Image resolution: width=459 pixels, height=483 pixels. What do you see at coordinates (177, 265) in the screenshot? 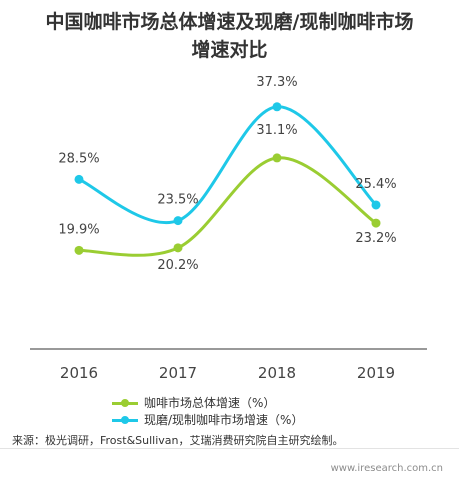
I see `data-label-0-1: 20.2%` at bounding box center [177, 265].